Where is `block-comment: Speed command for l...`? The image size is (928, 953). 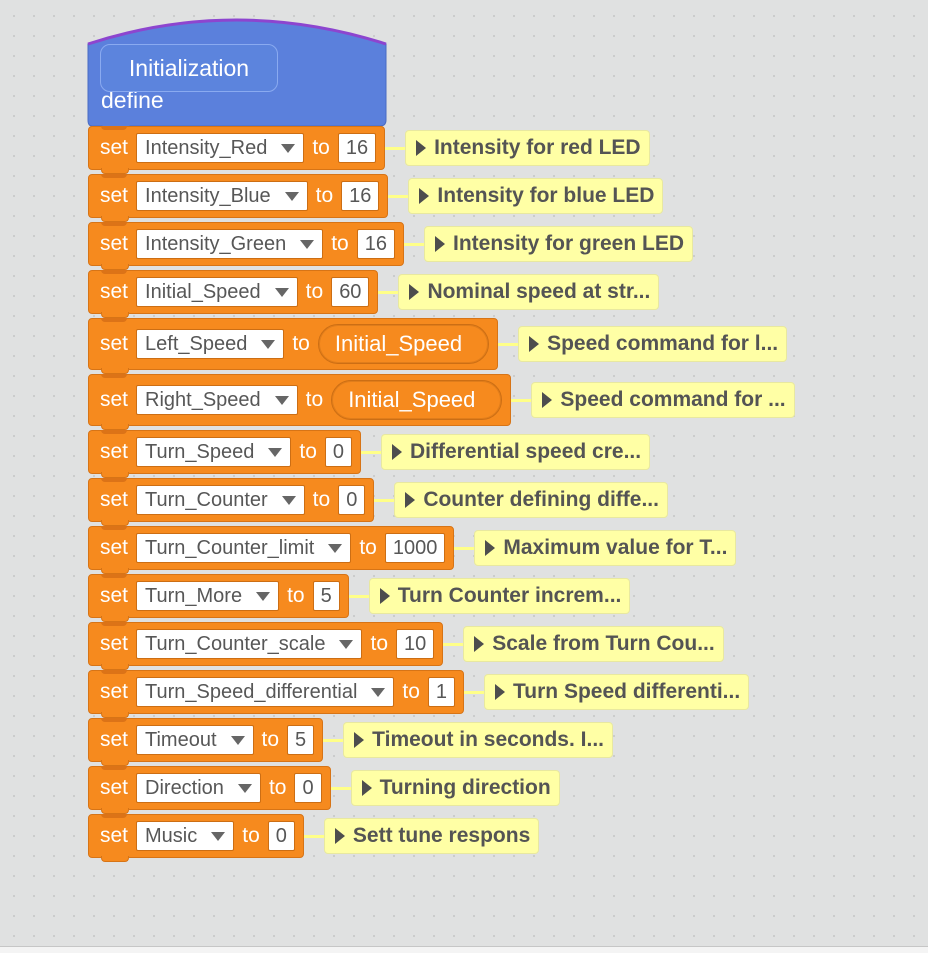
block-comment: Speed command for l... is located at coordinates (643, 344).